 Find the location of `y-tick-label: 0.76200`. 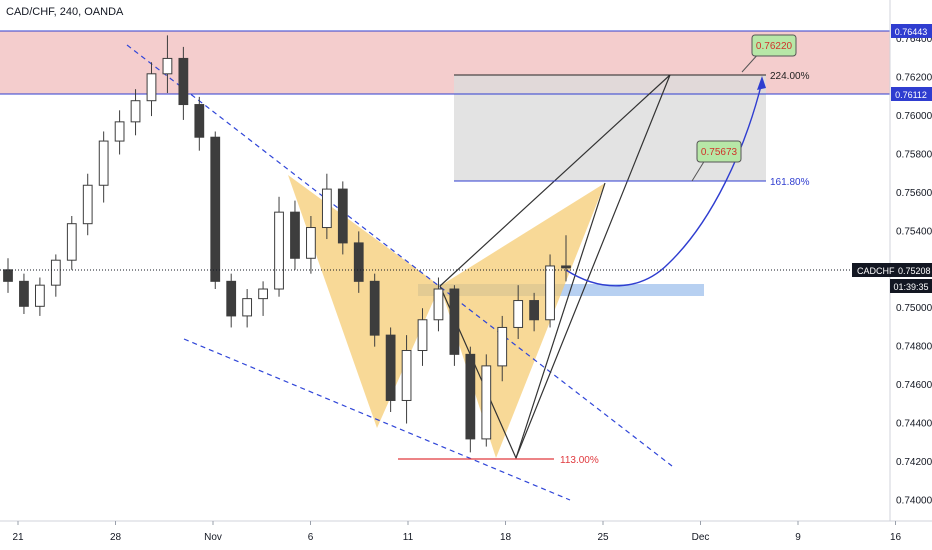

y-tick-label: 0.76200 is located at coordinates (914, 78).